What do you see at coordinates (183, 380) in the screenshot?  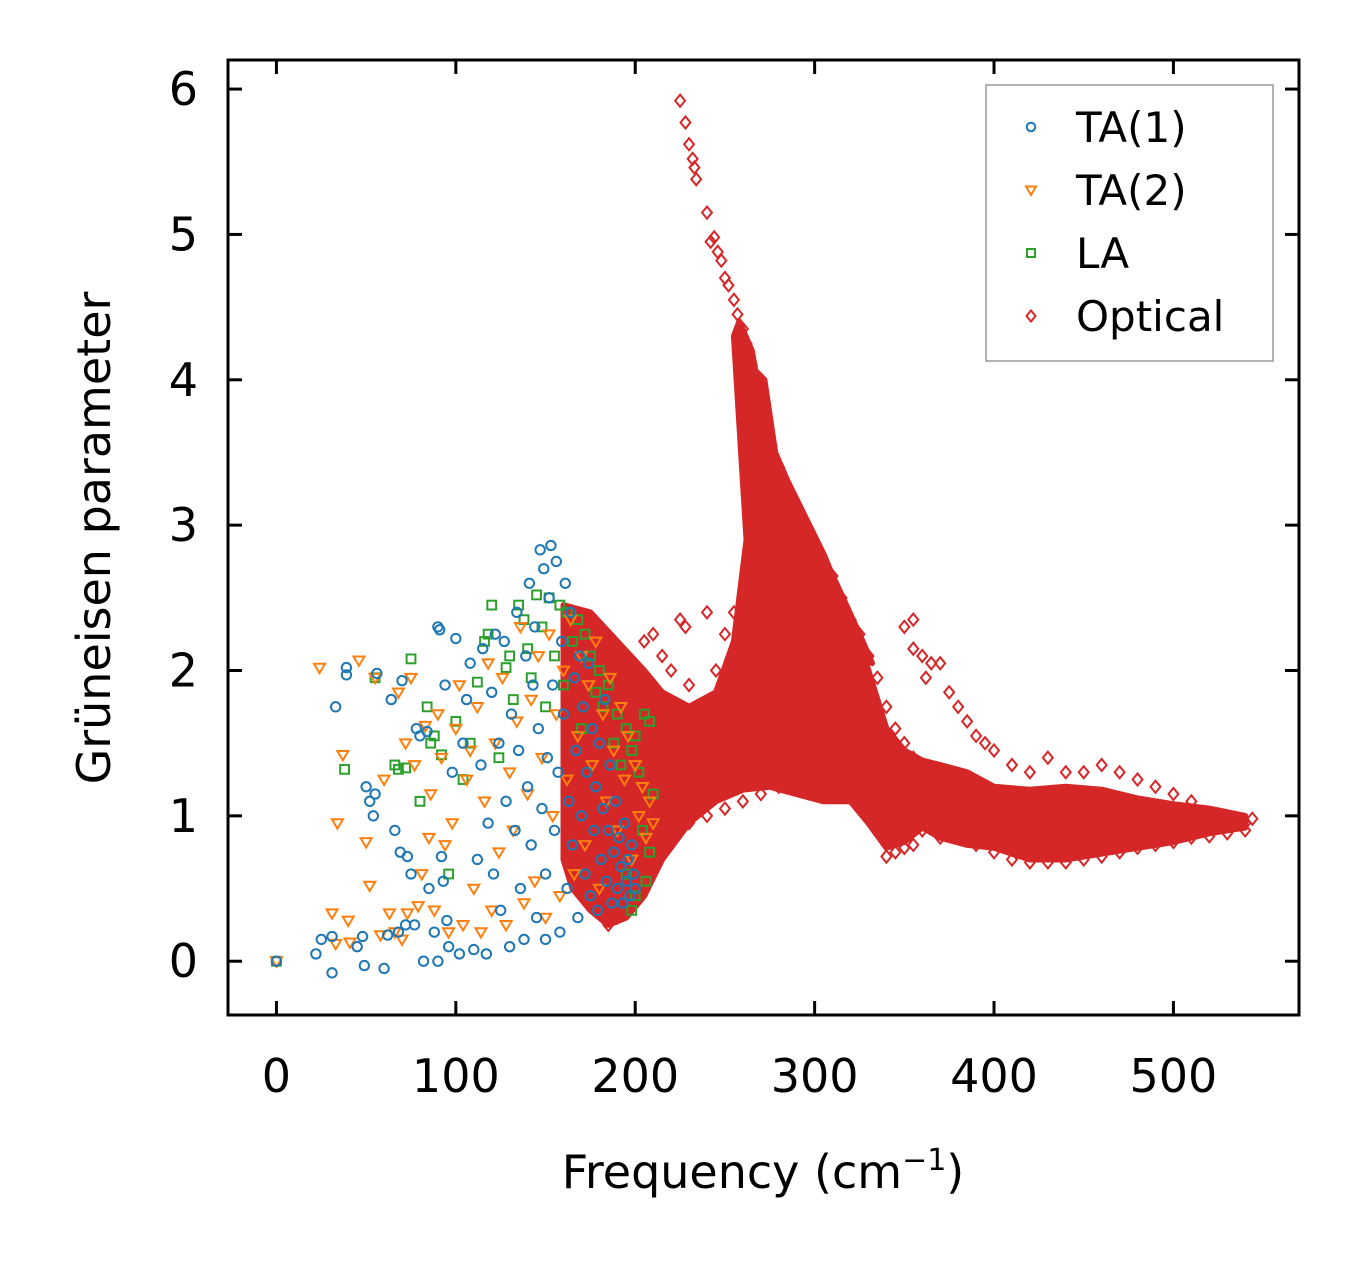 I see `y-tick-label: 4` at bounding box center [183, 380].